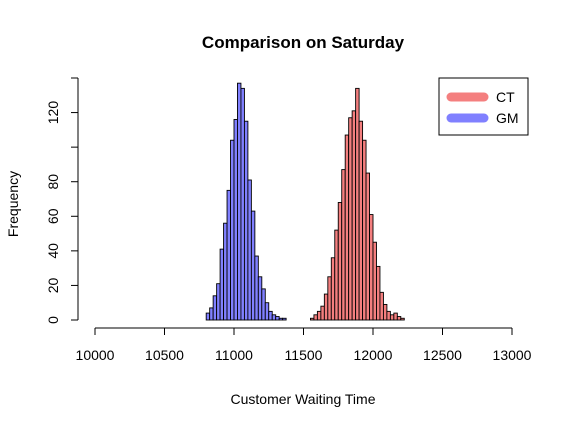 The image size is (569, 433). Describe the element at coordinates (164, 355) in the screenshot. I see `x-tick-label: 10500` at that location.